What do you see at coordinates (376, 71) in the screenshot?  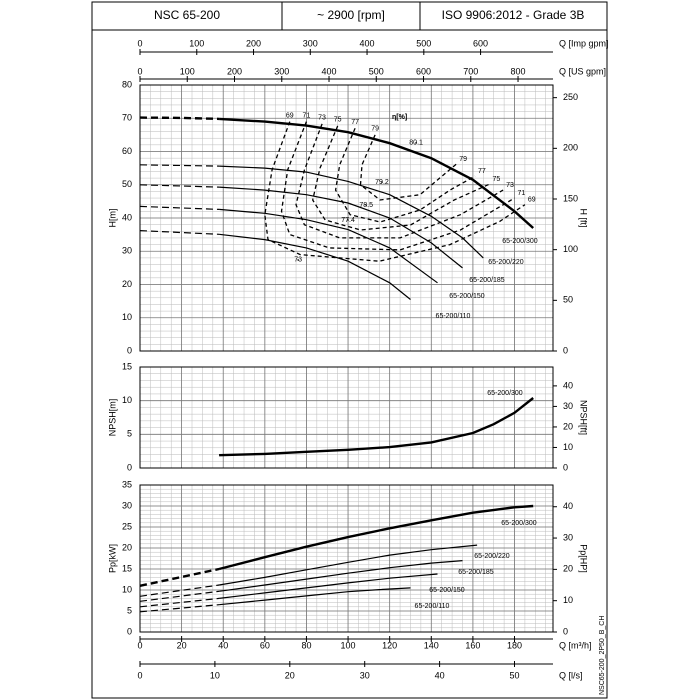 I see `x-tick-label: 500` at bounding box center [376, 71].